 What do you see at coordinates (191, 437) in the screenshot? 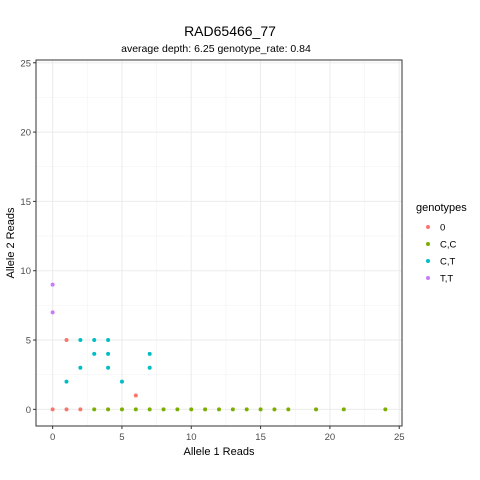
I see `x-tick-label: 10` at bounding box center [191, 437].